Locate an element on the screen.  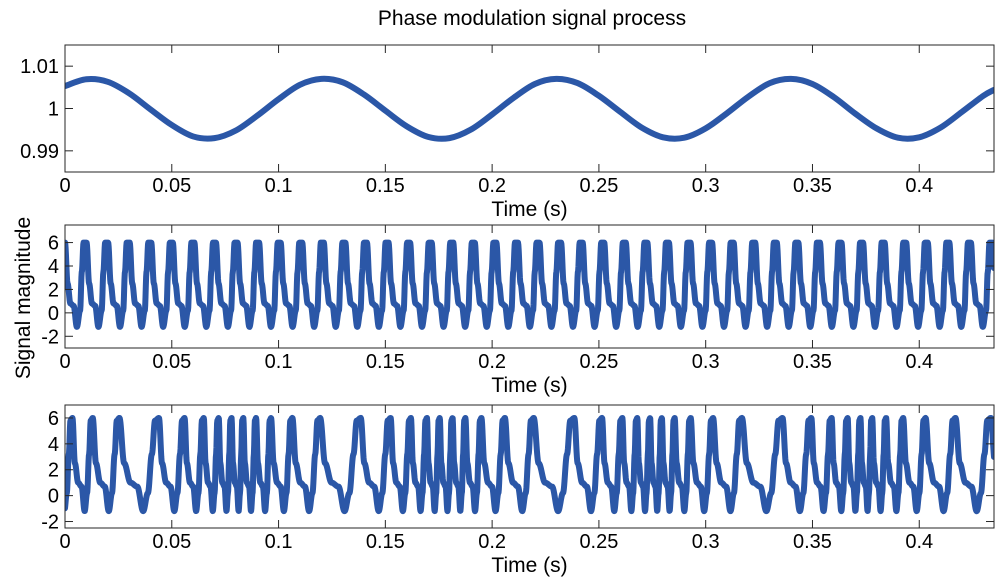
x-tick-label-top: 0.15 is located at coordinates (385, 186).